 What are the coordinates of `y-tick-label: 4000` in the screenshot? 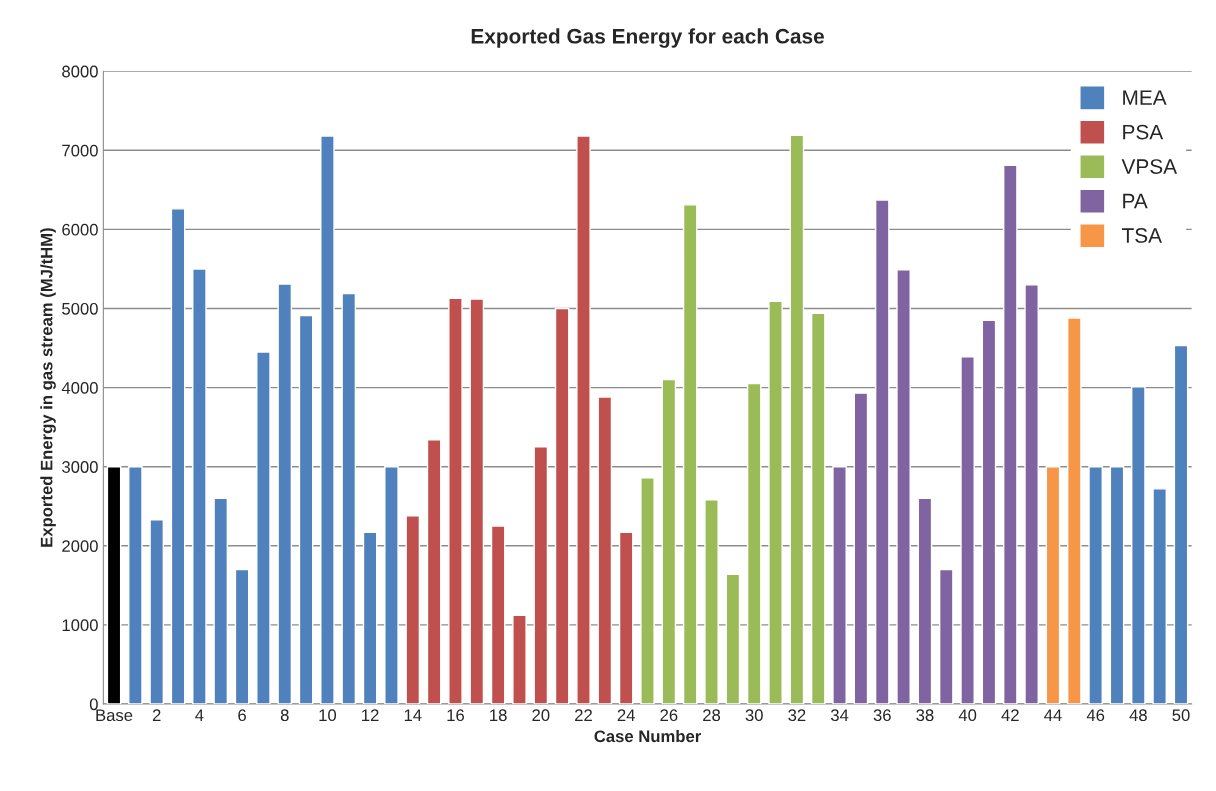 It's located at (79, 387).